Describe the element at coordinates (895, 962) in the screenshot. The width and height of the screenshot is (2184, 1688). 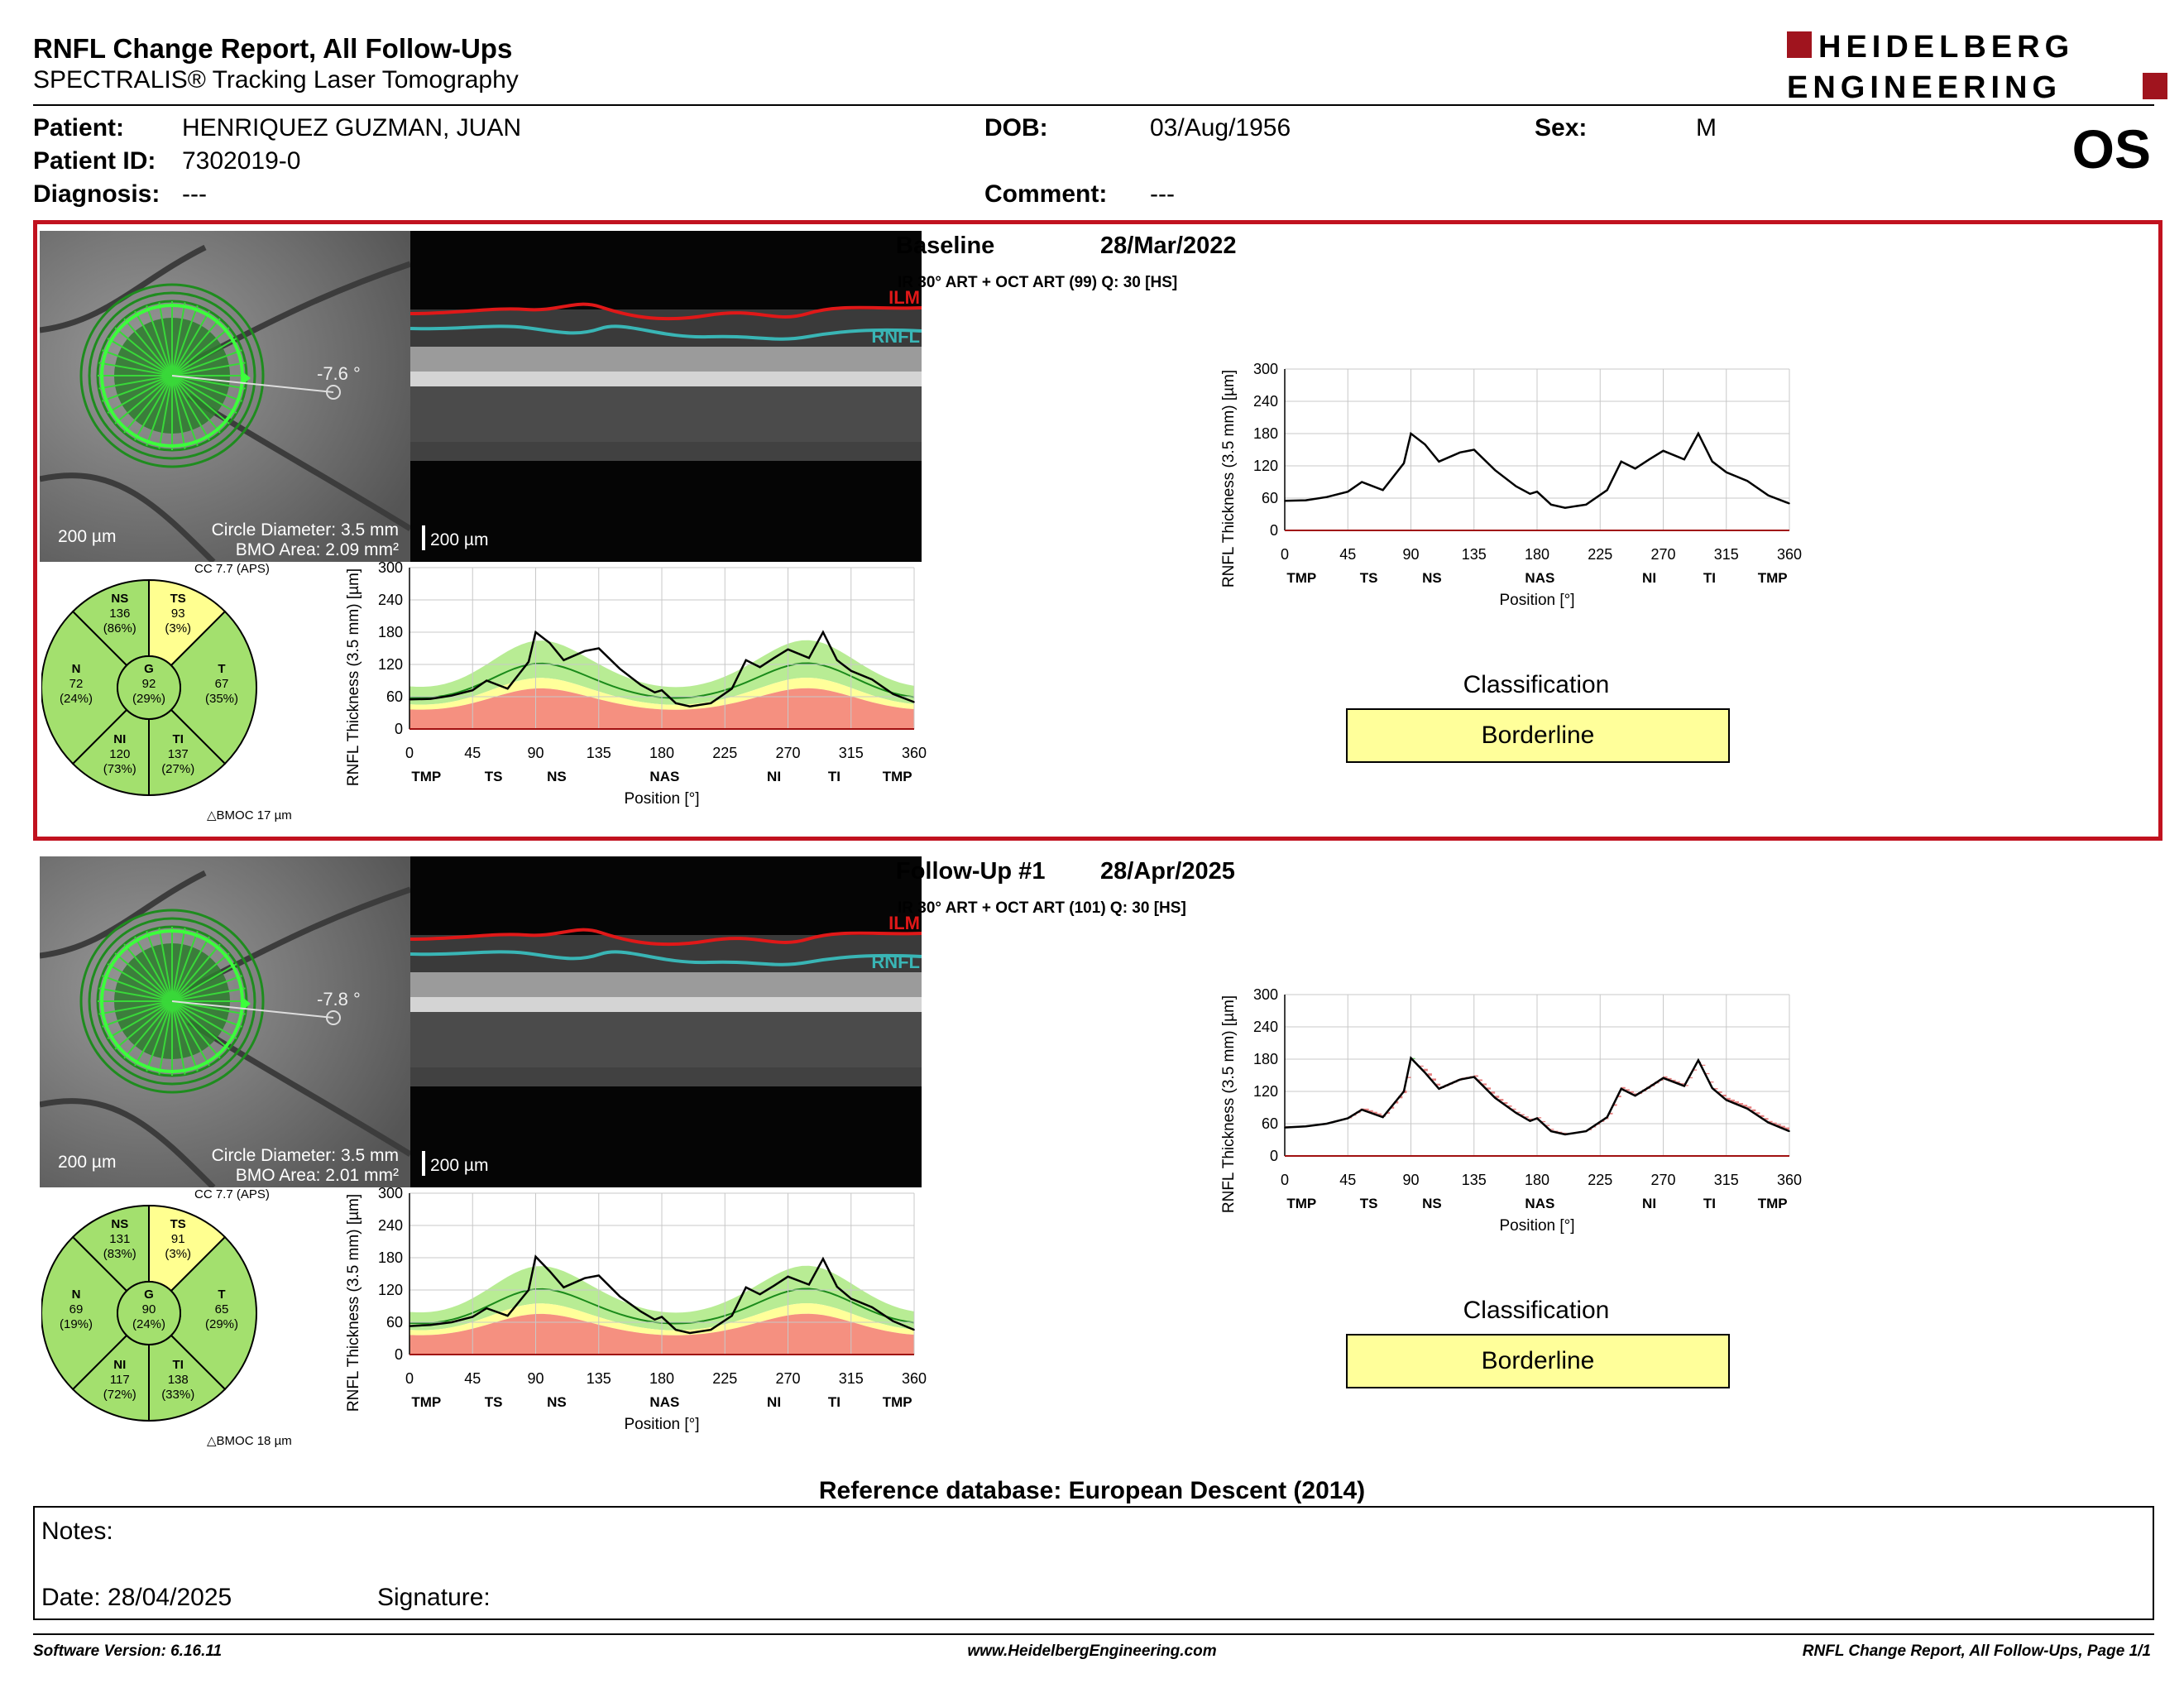
I see `rnfl-label: RNFL` at that location.